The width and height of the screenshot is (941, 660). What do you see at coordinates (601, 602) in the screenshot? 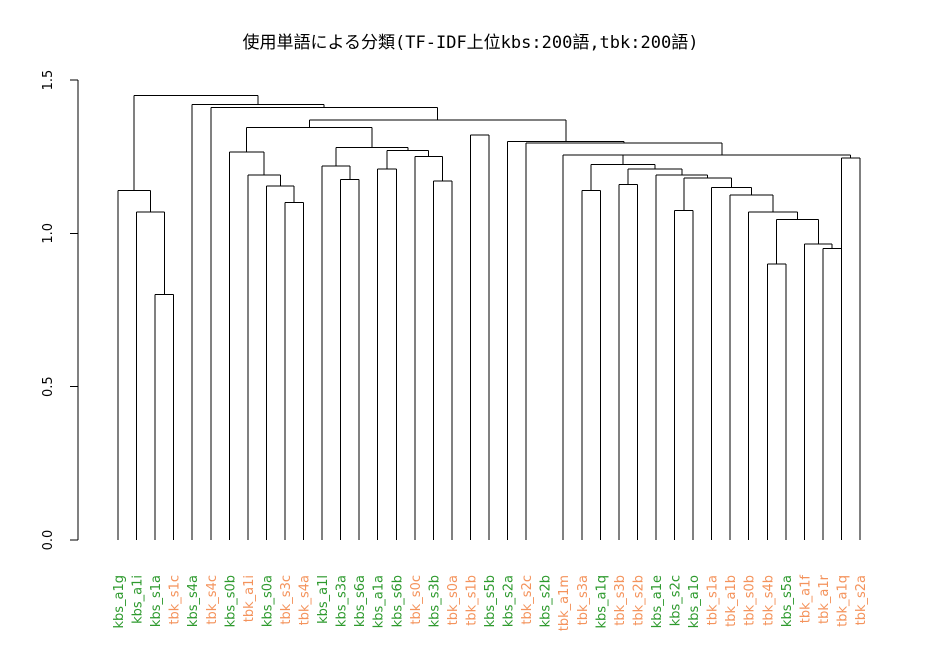
I see `leaf-label: kbs_a1q` at bounding box center [601, 602].